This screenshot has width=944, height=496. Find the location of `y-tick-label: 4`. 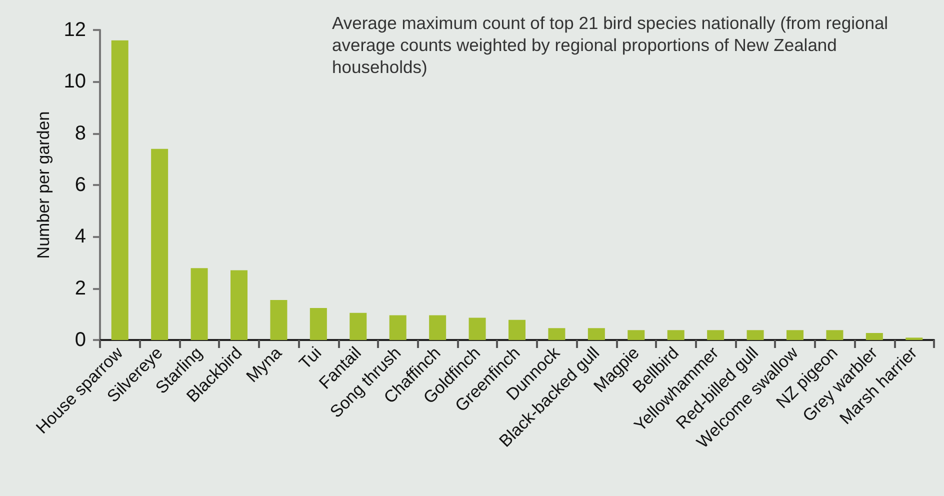

y-tick-label: 4 is located at coordinates (80, 237).